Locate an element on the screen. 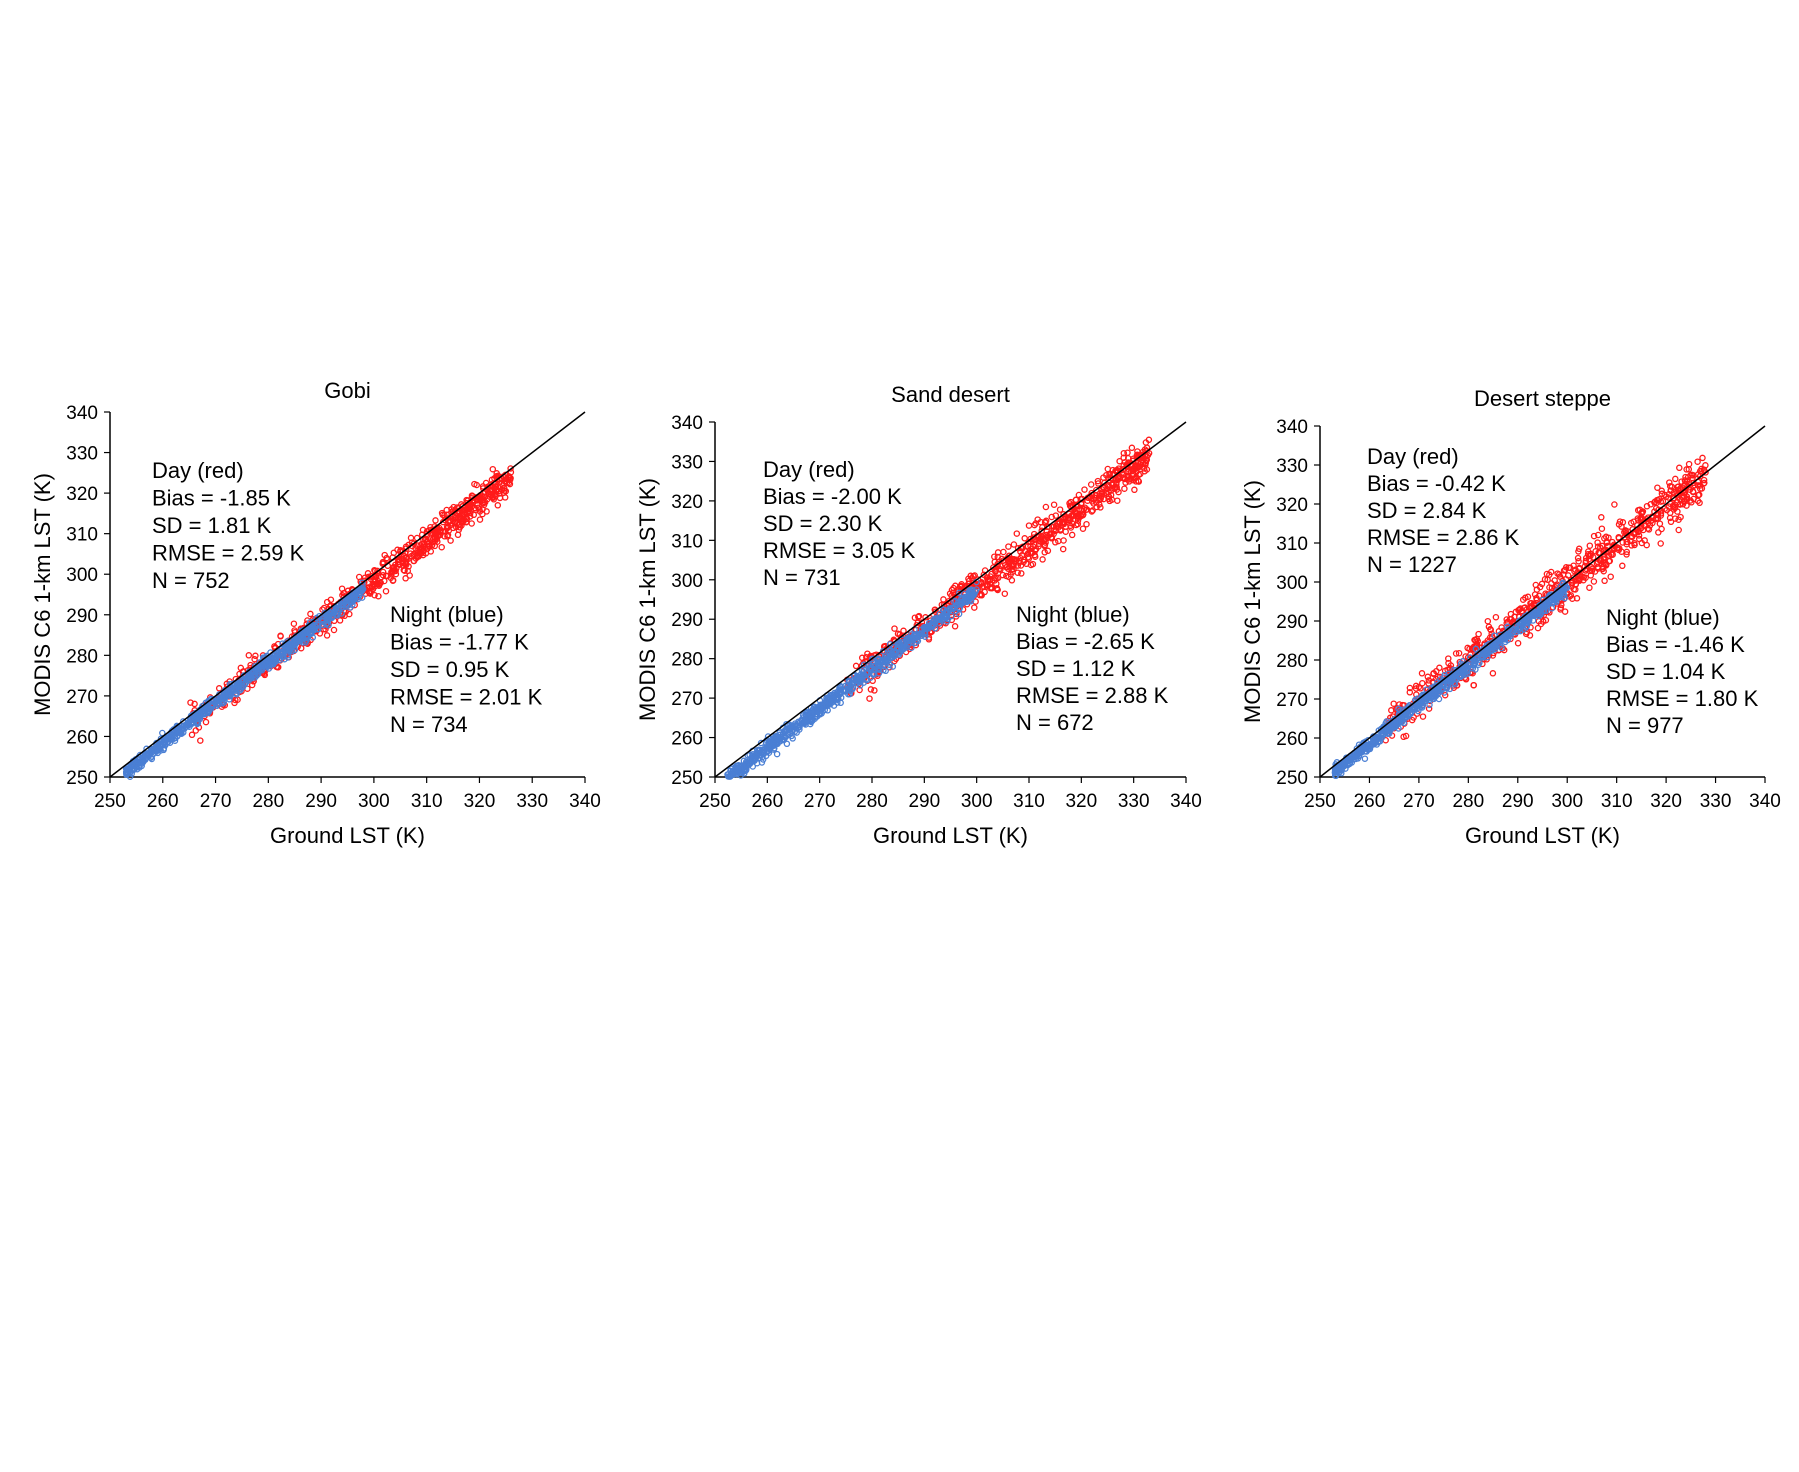 The height and width of the screenshot is (1472, 1799). x-tick-label: 320 is located at coordinates (1666, 801).